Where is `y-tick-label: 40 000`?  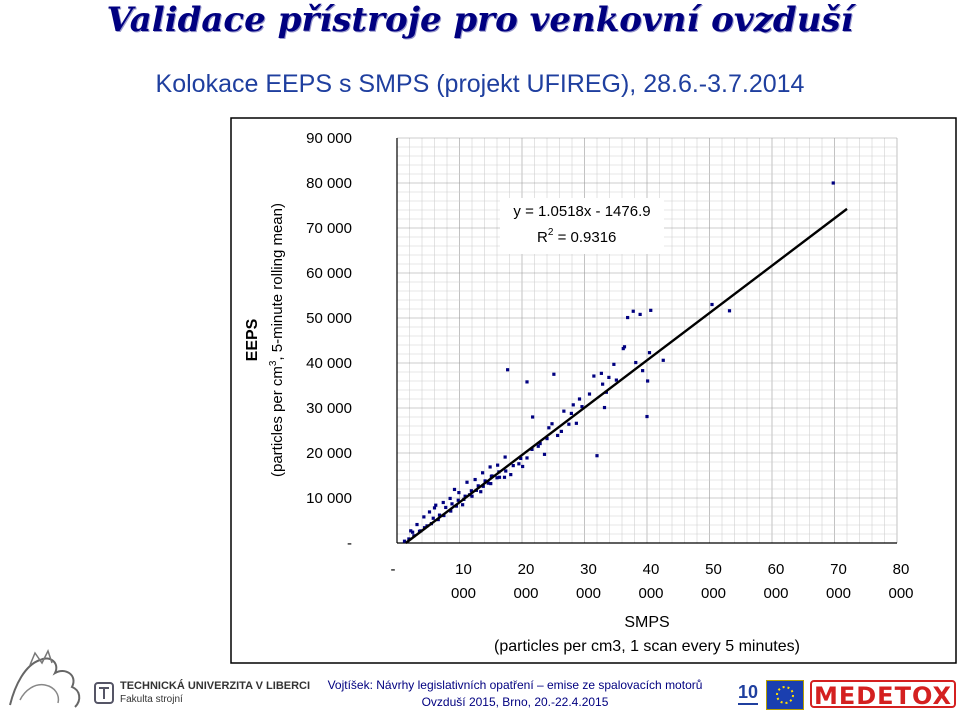 y-tick-label: 40 000 is located at coordinates (329, 363).